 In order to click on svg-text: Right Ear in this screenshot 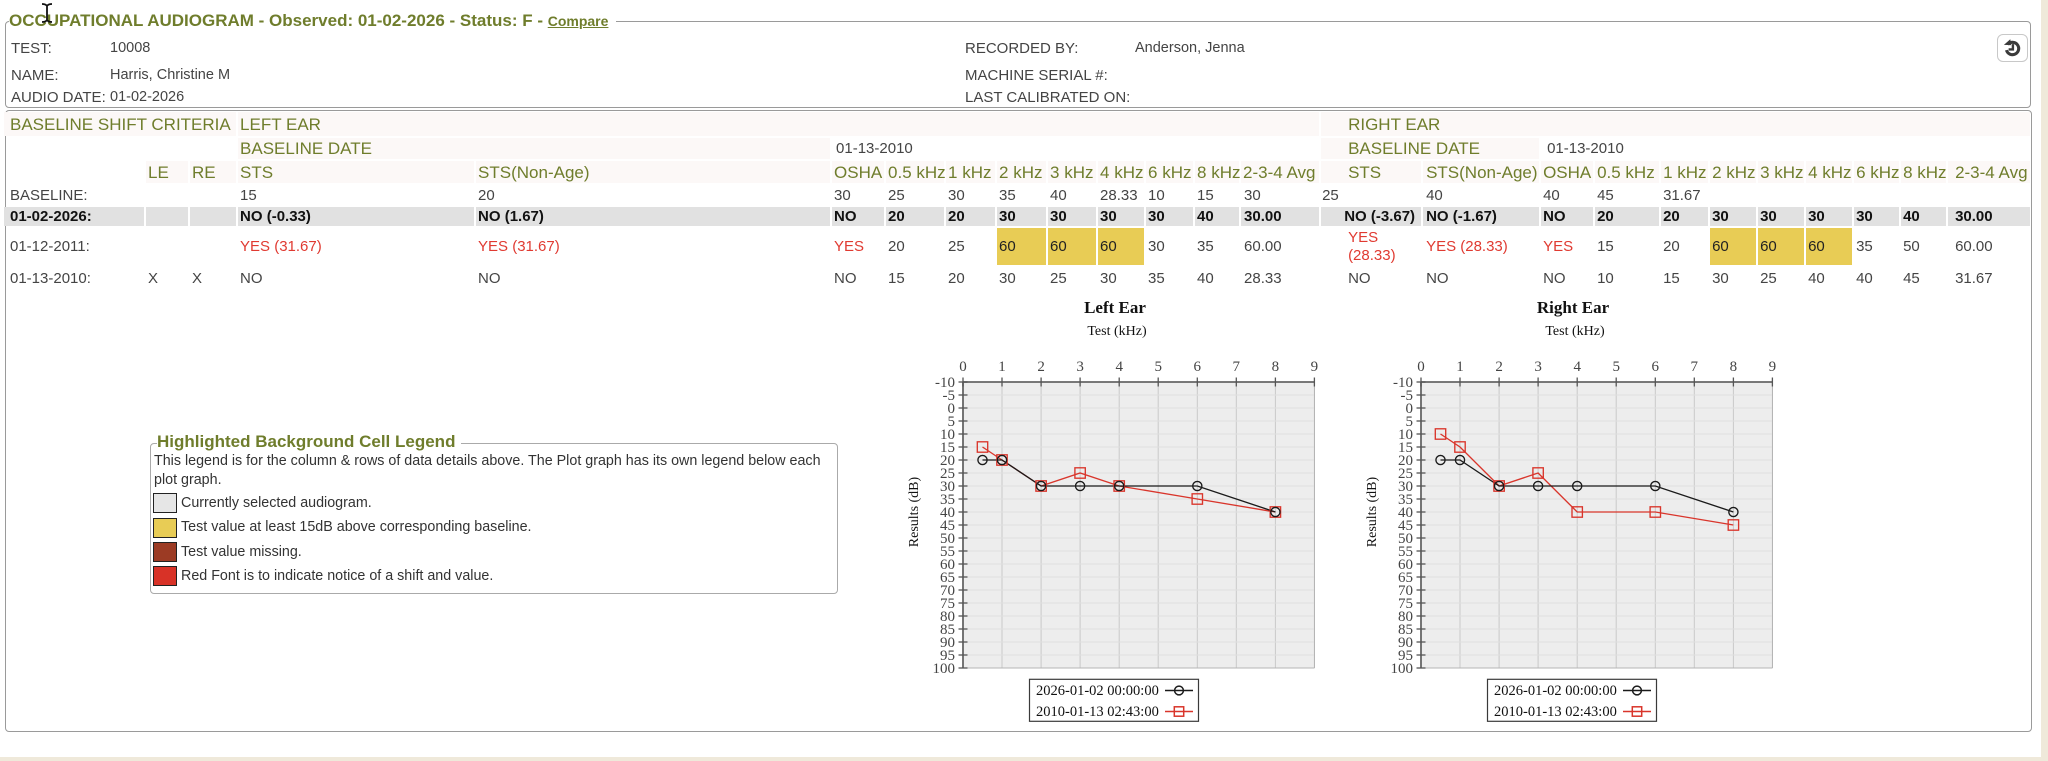, I will do `click(1573, 307)`.